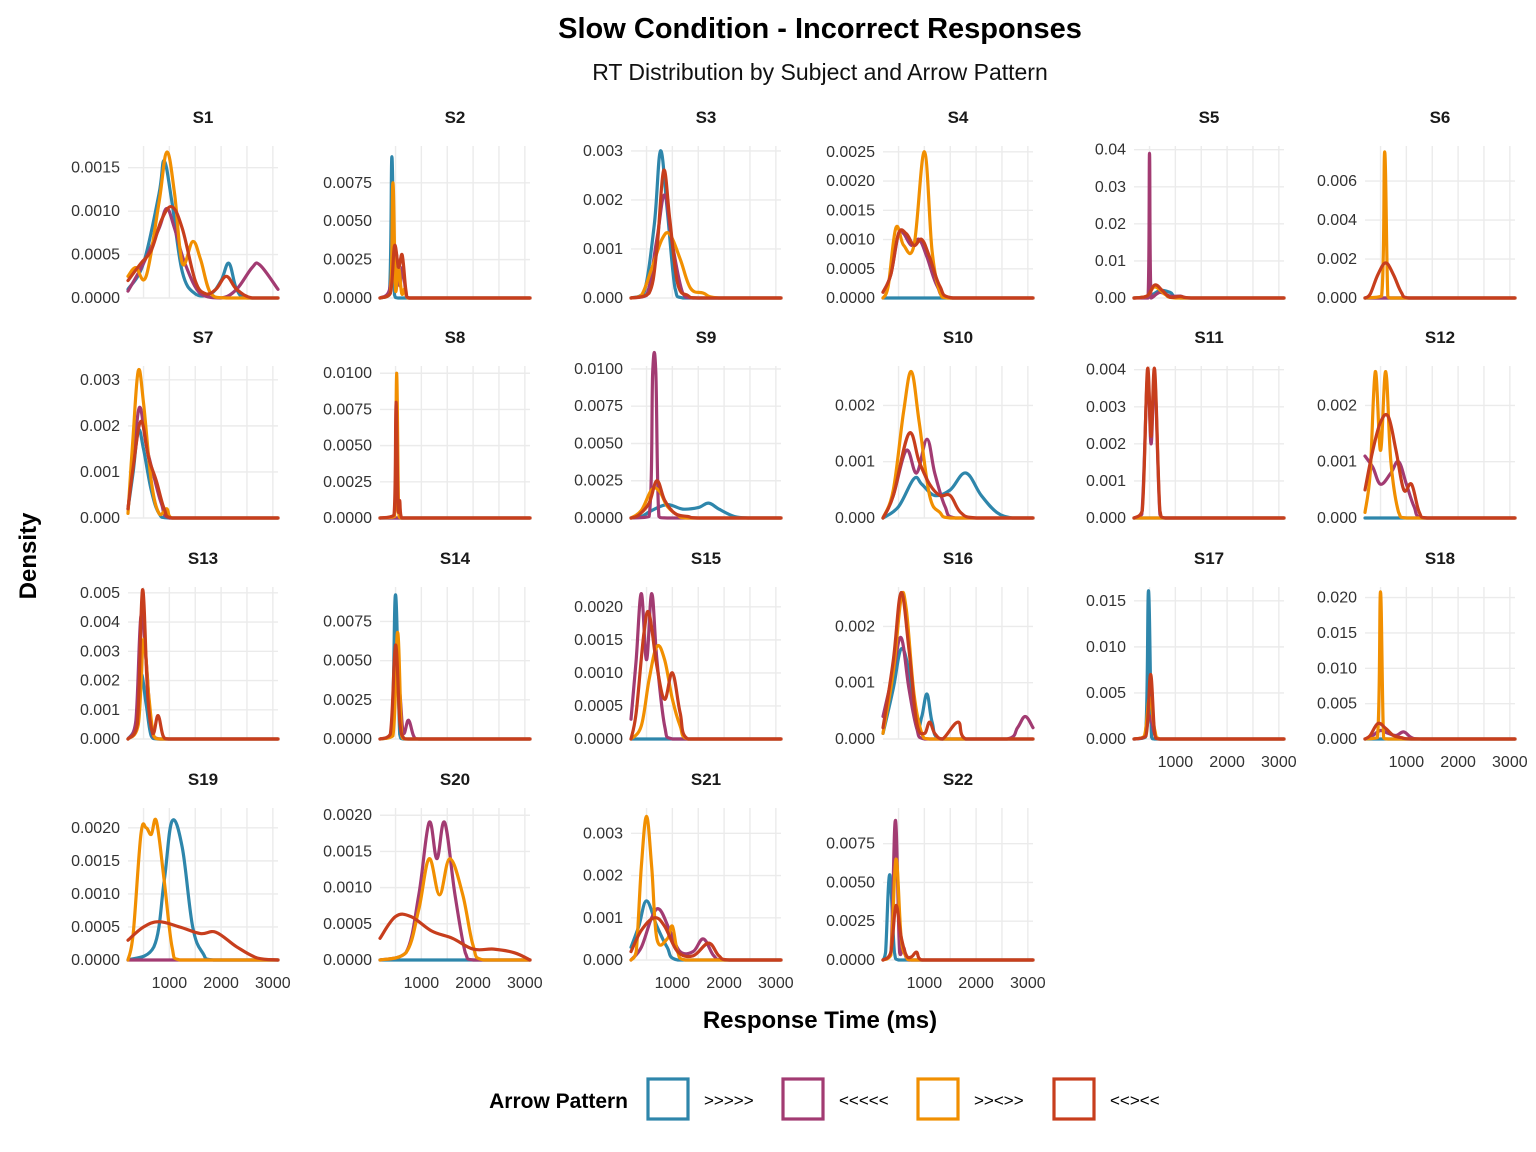 The height and width of the screenshot is (1152, 1536). I want to click on panel-s17: S17 0.000 0.005 0.010 0.015 1000 2000 3000, so click(1191, 660).